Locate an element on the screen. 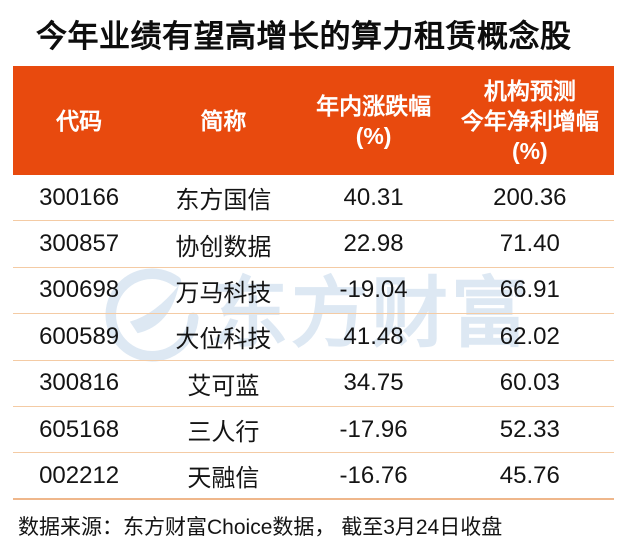  cell-forecast-profit-growth: 60.03 is located at coordinates (529, 383).